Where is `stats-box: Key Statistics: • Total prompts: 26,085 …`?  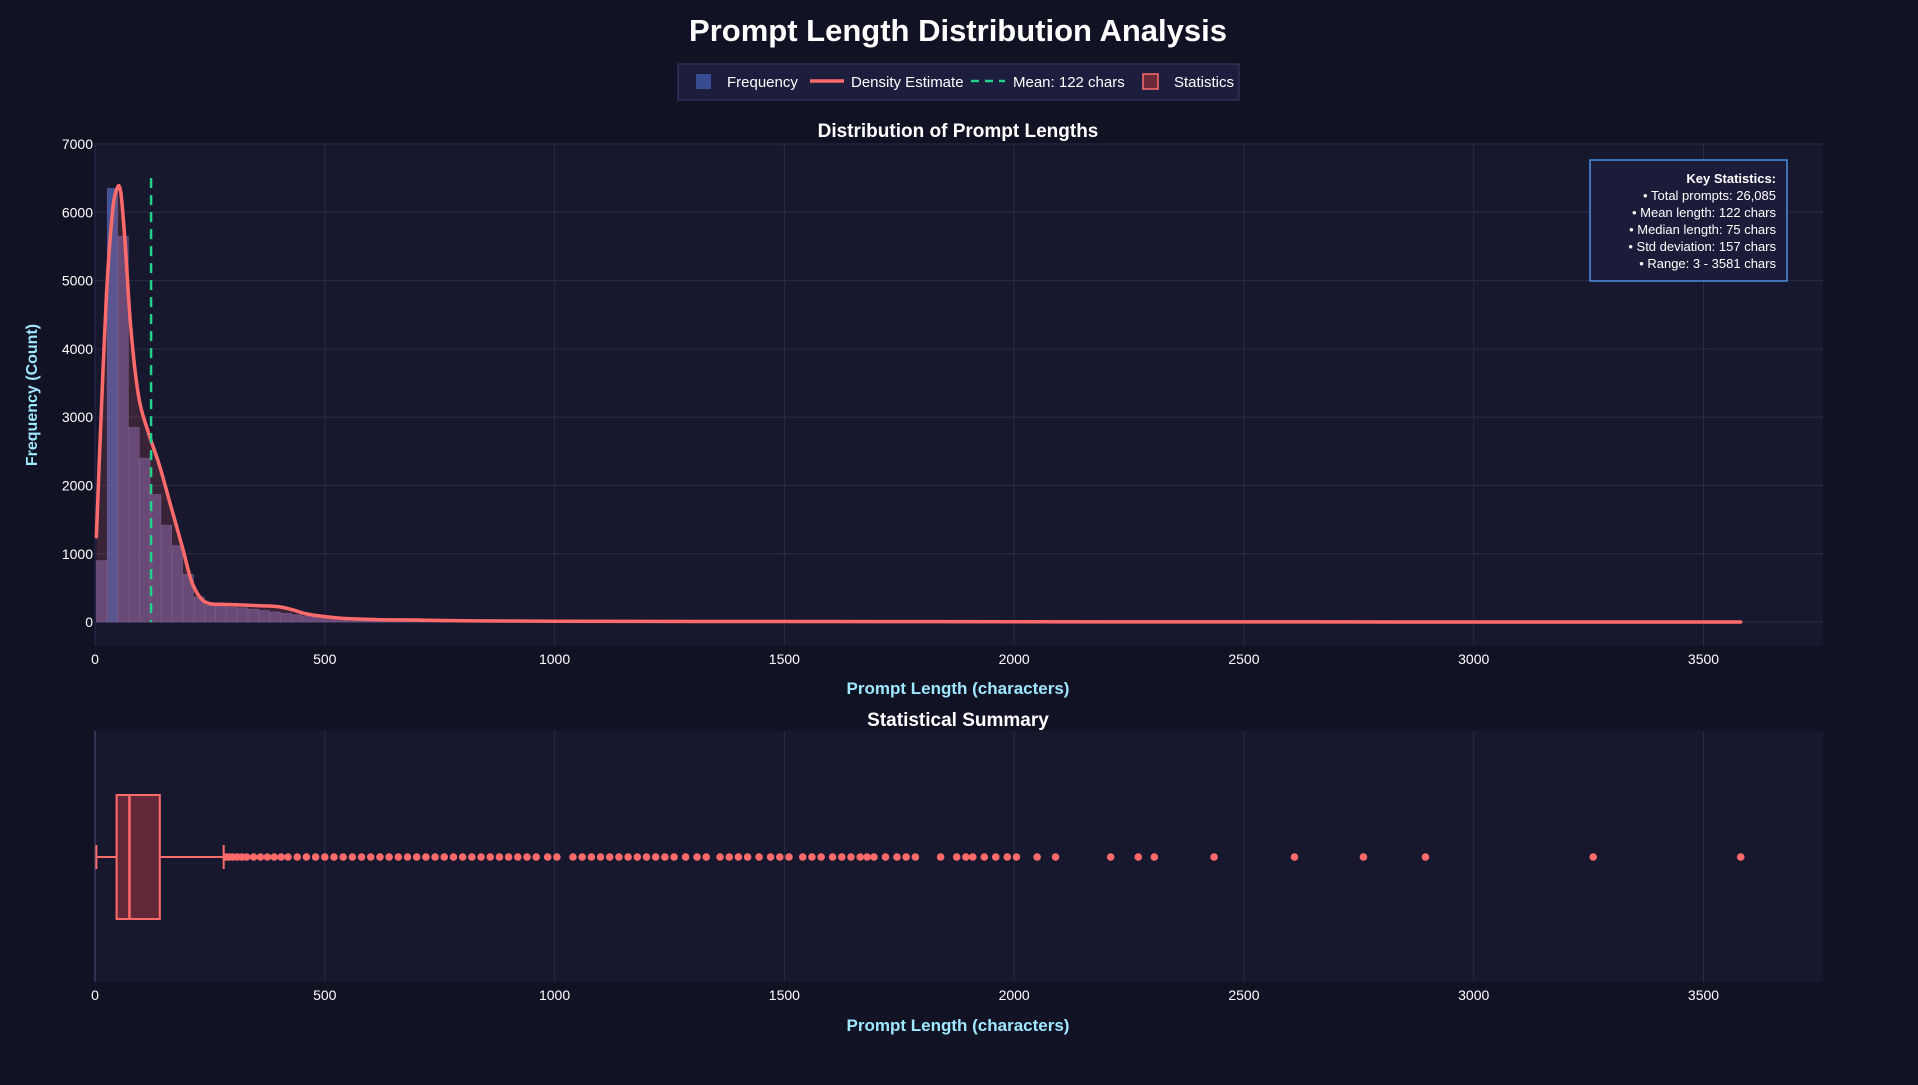 stats-box: Key Statistics: • Total prompts: 26,085 … is located at coordinates (1688, 220).